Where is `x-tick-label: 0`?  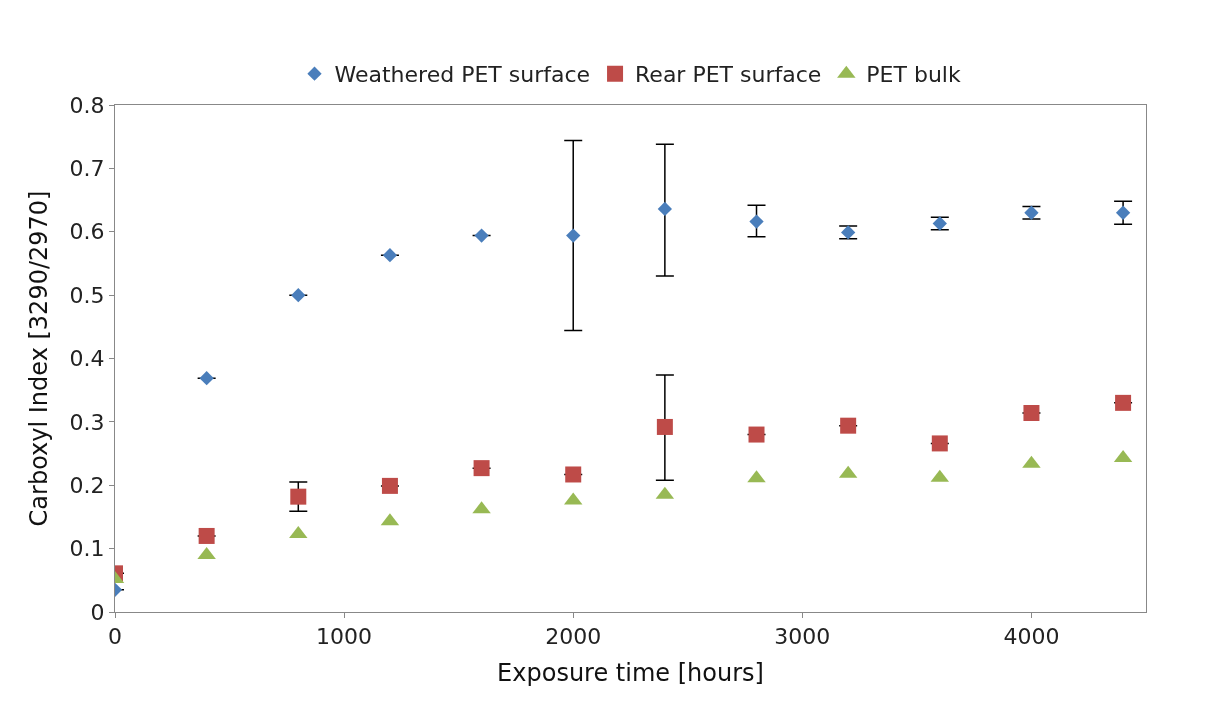
x-tick-label: 0 is located at coordinates (115, 637).